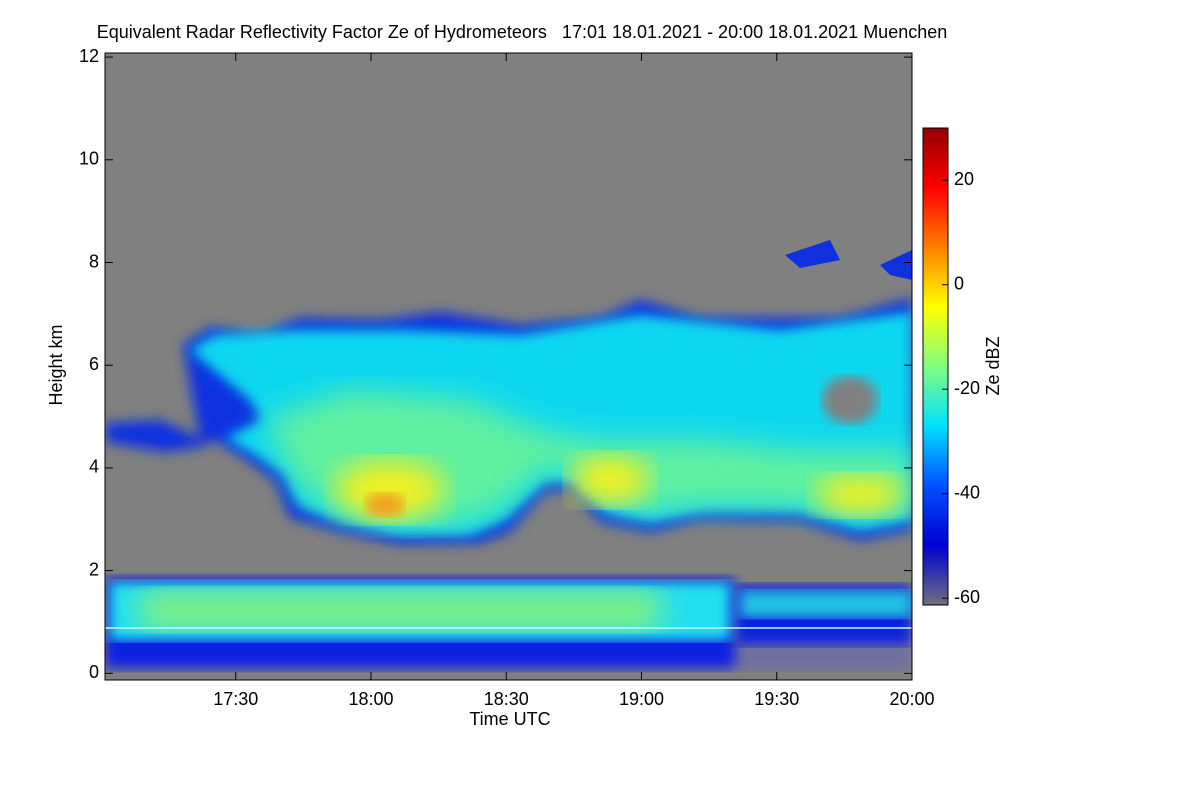 The height and width of the screenshot is (805, 1200). I want to click on colorbar-tick-label: -40, so click(967, 492).